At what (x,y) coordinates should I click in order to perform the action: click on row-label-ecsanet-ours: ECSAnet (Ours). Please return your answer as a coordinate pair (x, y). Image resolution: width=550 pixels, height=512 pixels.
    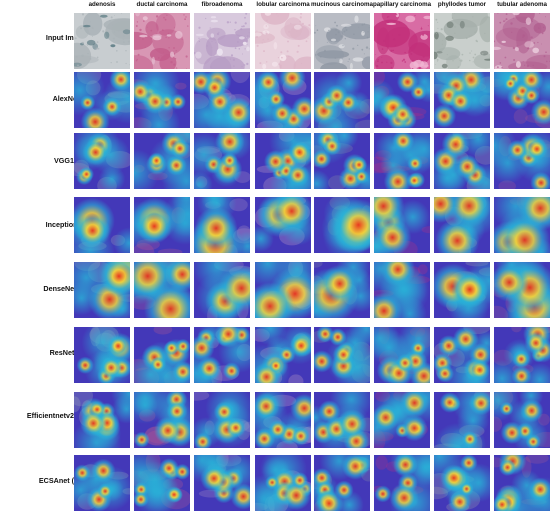
    Looking at the image, I should click on (66, 480).